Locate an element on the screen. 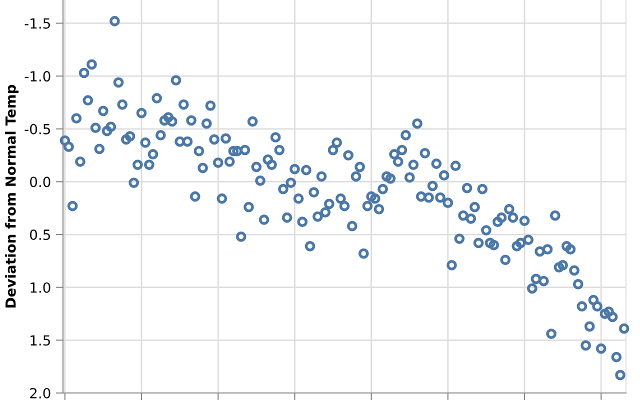  y-tick-label: 2.0 is located at coordinates (40, 393).